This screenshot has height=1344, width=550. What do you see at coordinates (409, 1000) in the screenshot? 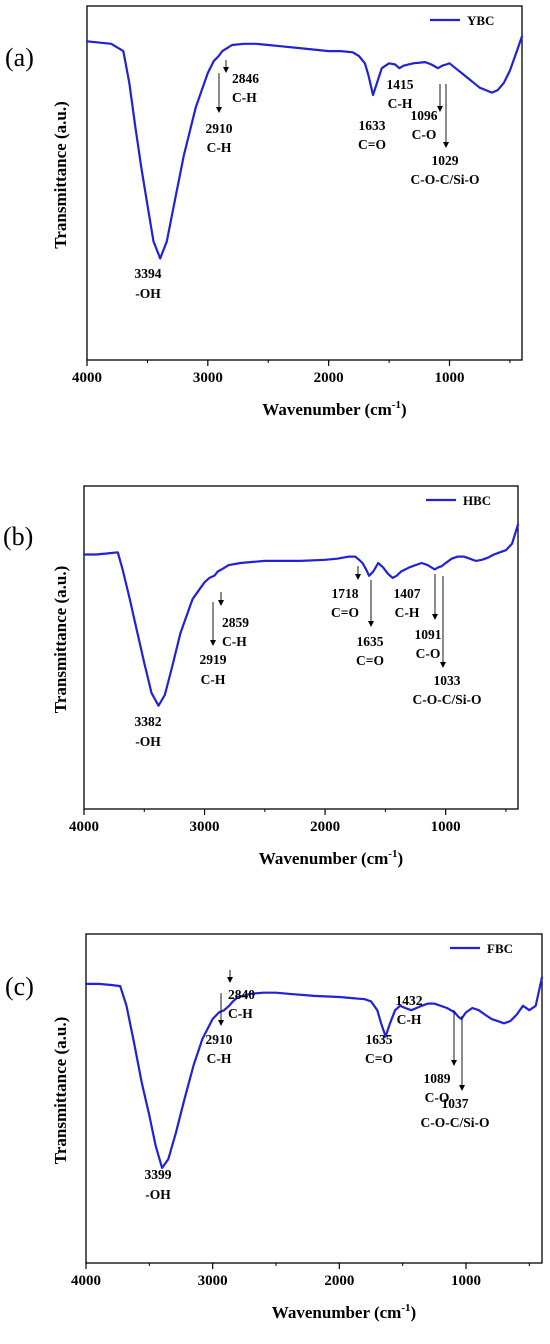
I see `peak-wavenumber-label: 1432` at bounding box center [409, 1000].